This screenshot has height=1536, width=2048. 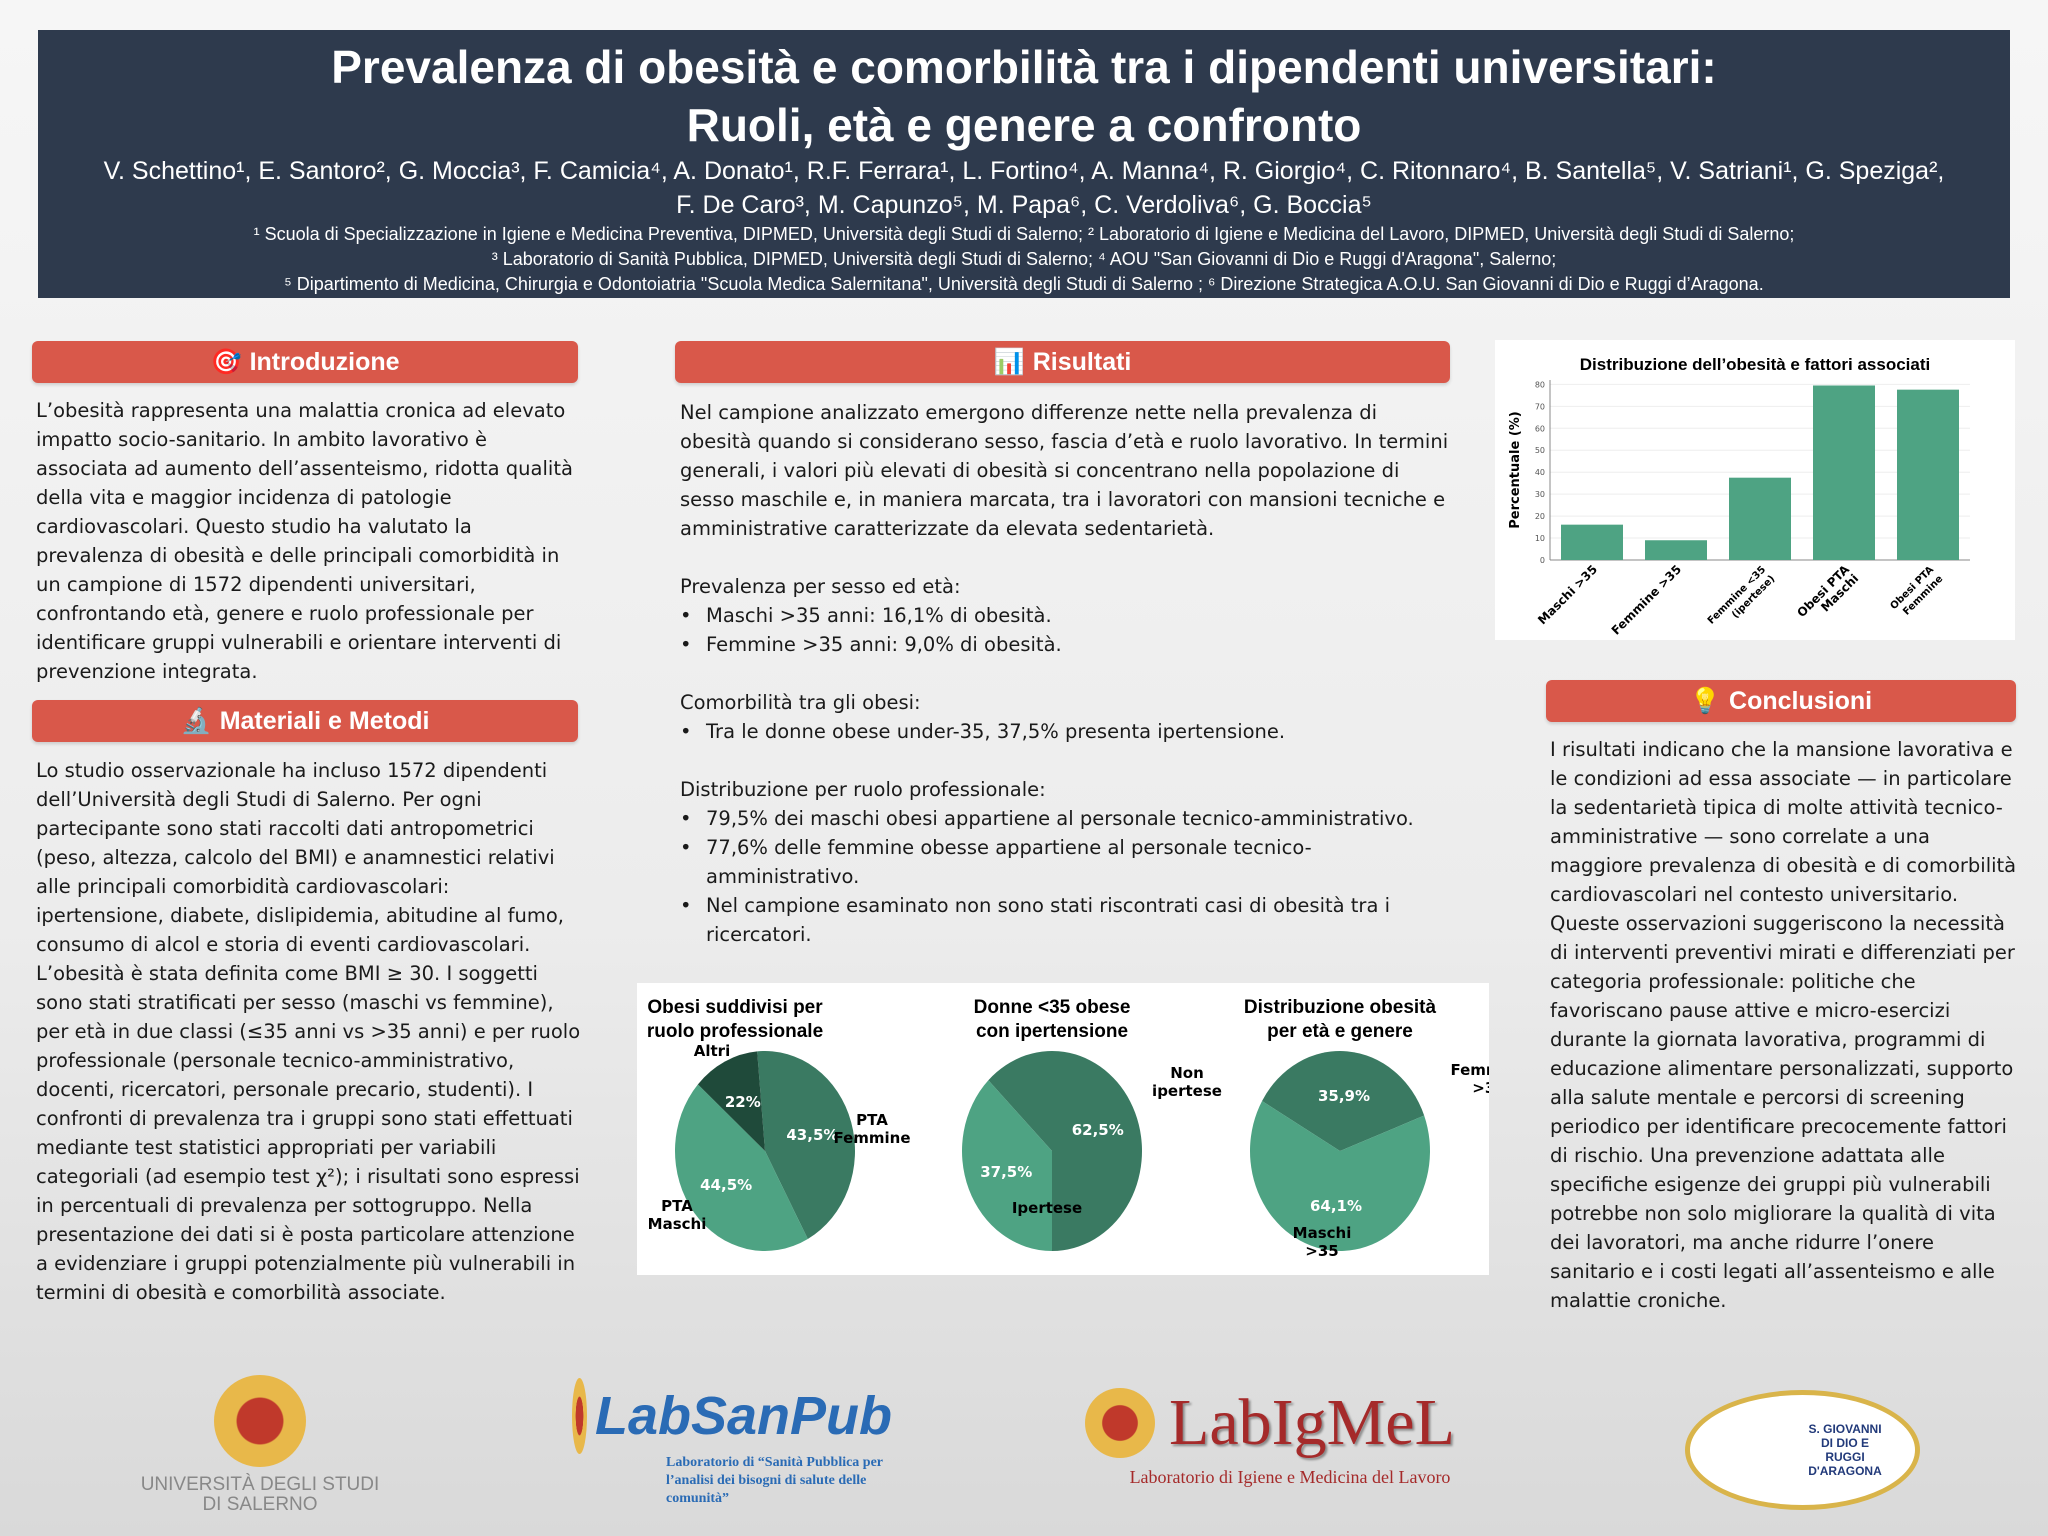 What do you see at coordinates (1540, 516) in the screenshot?
I see `y-tick-label: 20` at bounding box center [1540, 516].